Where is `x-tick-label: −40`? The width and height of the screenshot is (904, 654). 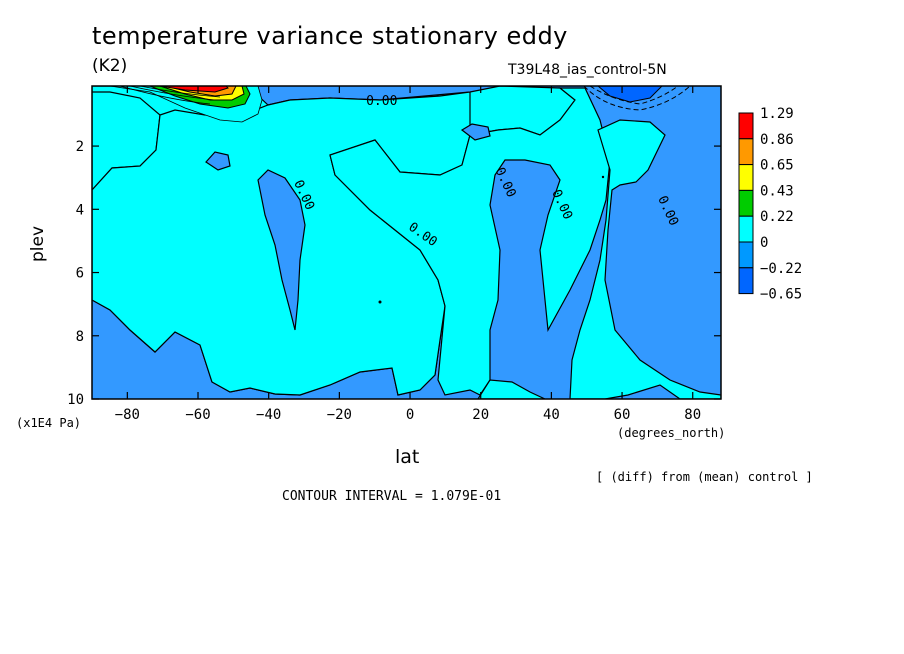 x-tick-label: −40 is located at coordinates (268, 415).